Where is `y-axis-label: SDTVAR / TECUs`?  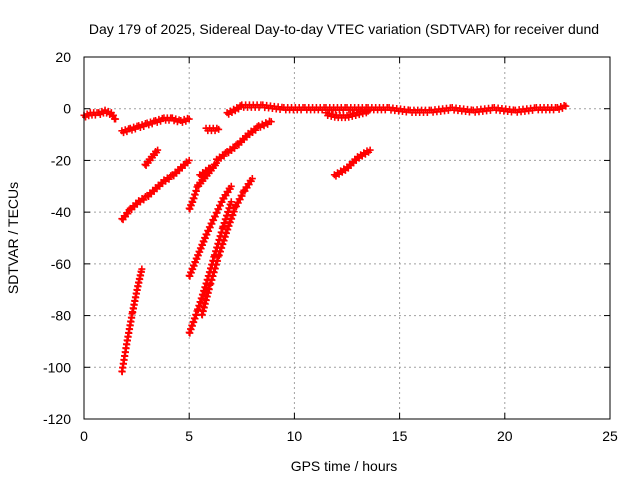 y-axis-label: SDTVAR / TECUs is located at coordinates (13, 238).